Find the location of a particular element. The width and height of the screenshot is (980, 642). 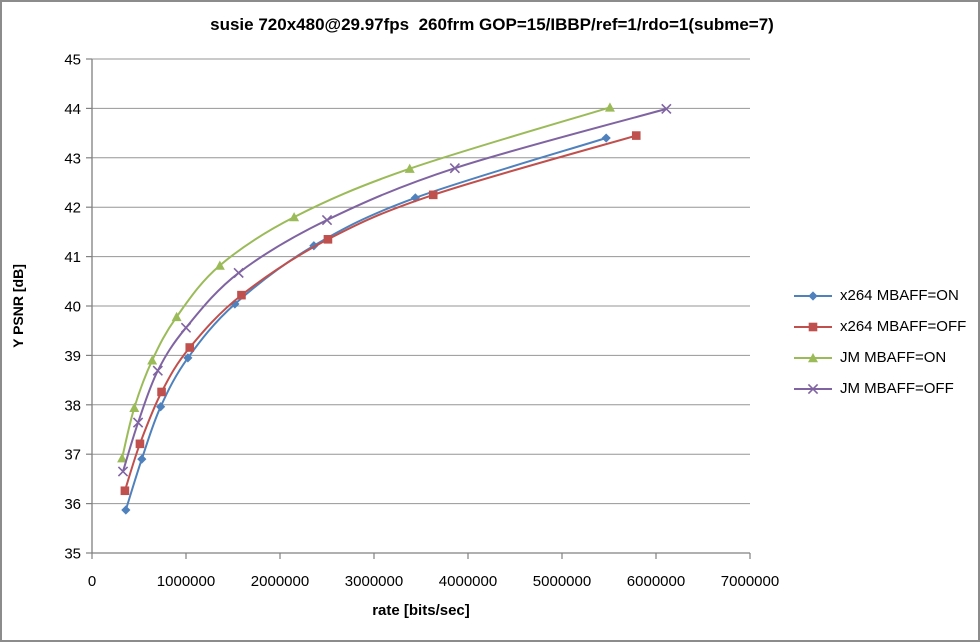

y-tick-label-44: 44 is located at coordinates (72, 109).